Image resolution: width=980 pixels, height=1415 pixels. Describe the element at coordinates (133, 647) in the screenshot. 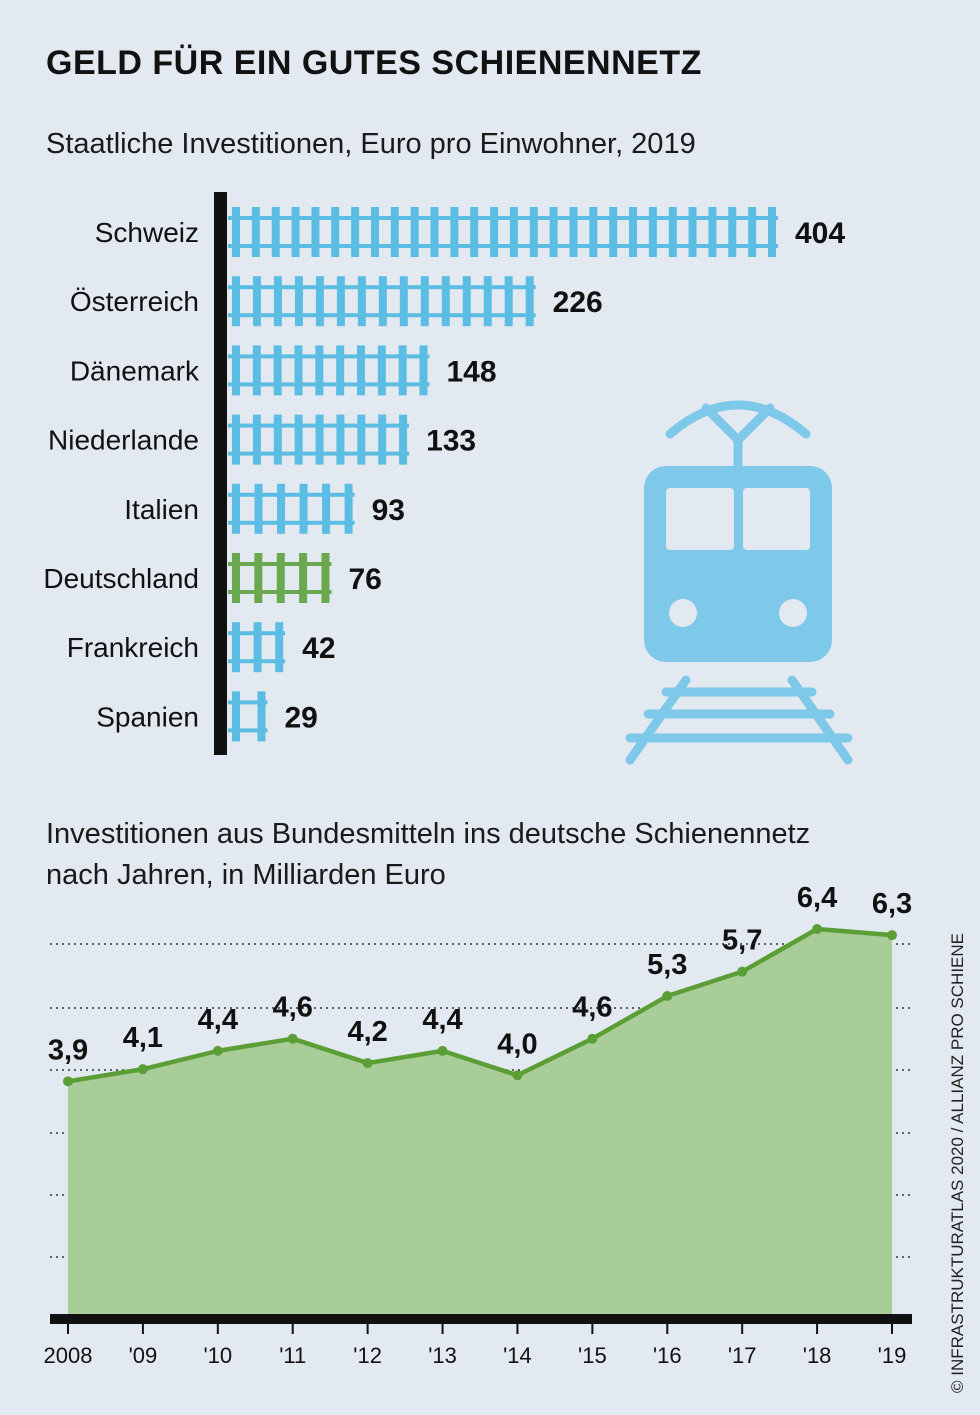

I see `category-label: Frankreich` at that location.